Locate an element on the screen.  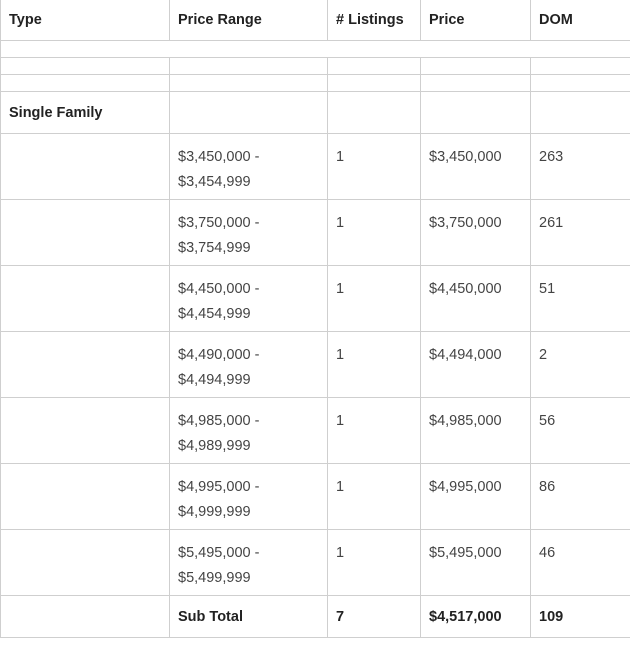
price-cell: $4,995,000 is located at coordinates (475, 496).